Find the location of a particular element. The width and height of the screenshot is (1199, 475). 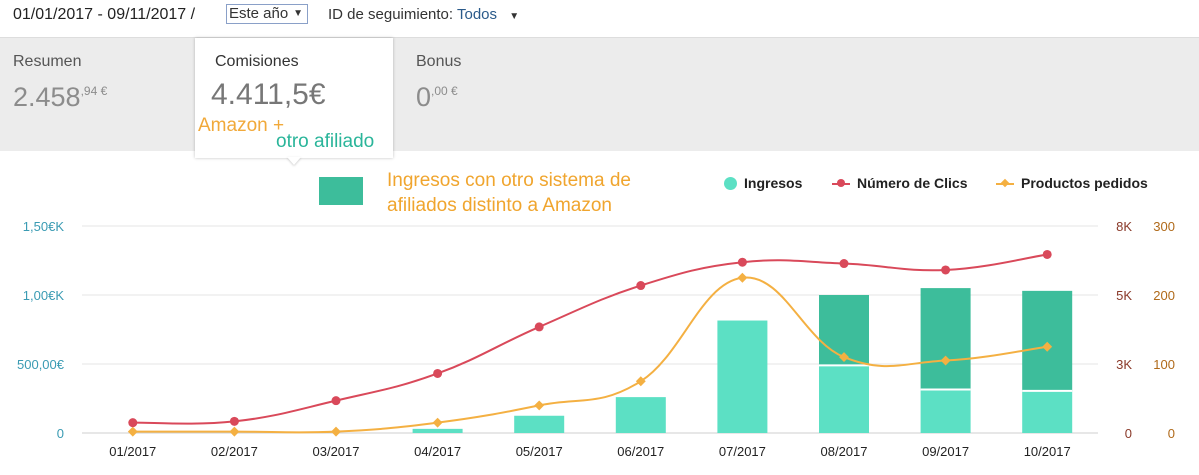

x-tick-label: 04/2017 is located at coordinates (437, 451).